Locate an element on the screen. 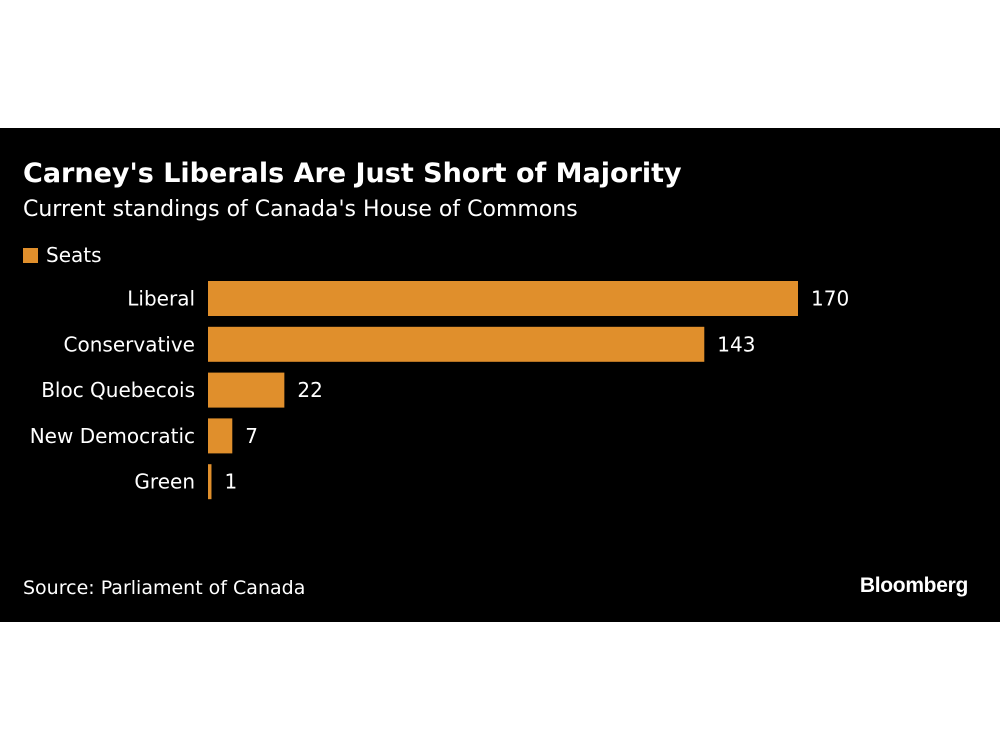  legend-label-seats: Seats is located at coordinates (74, 255).